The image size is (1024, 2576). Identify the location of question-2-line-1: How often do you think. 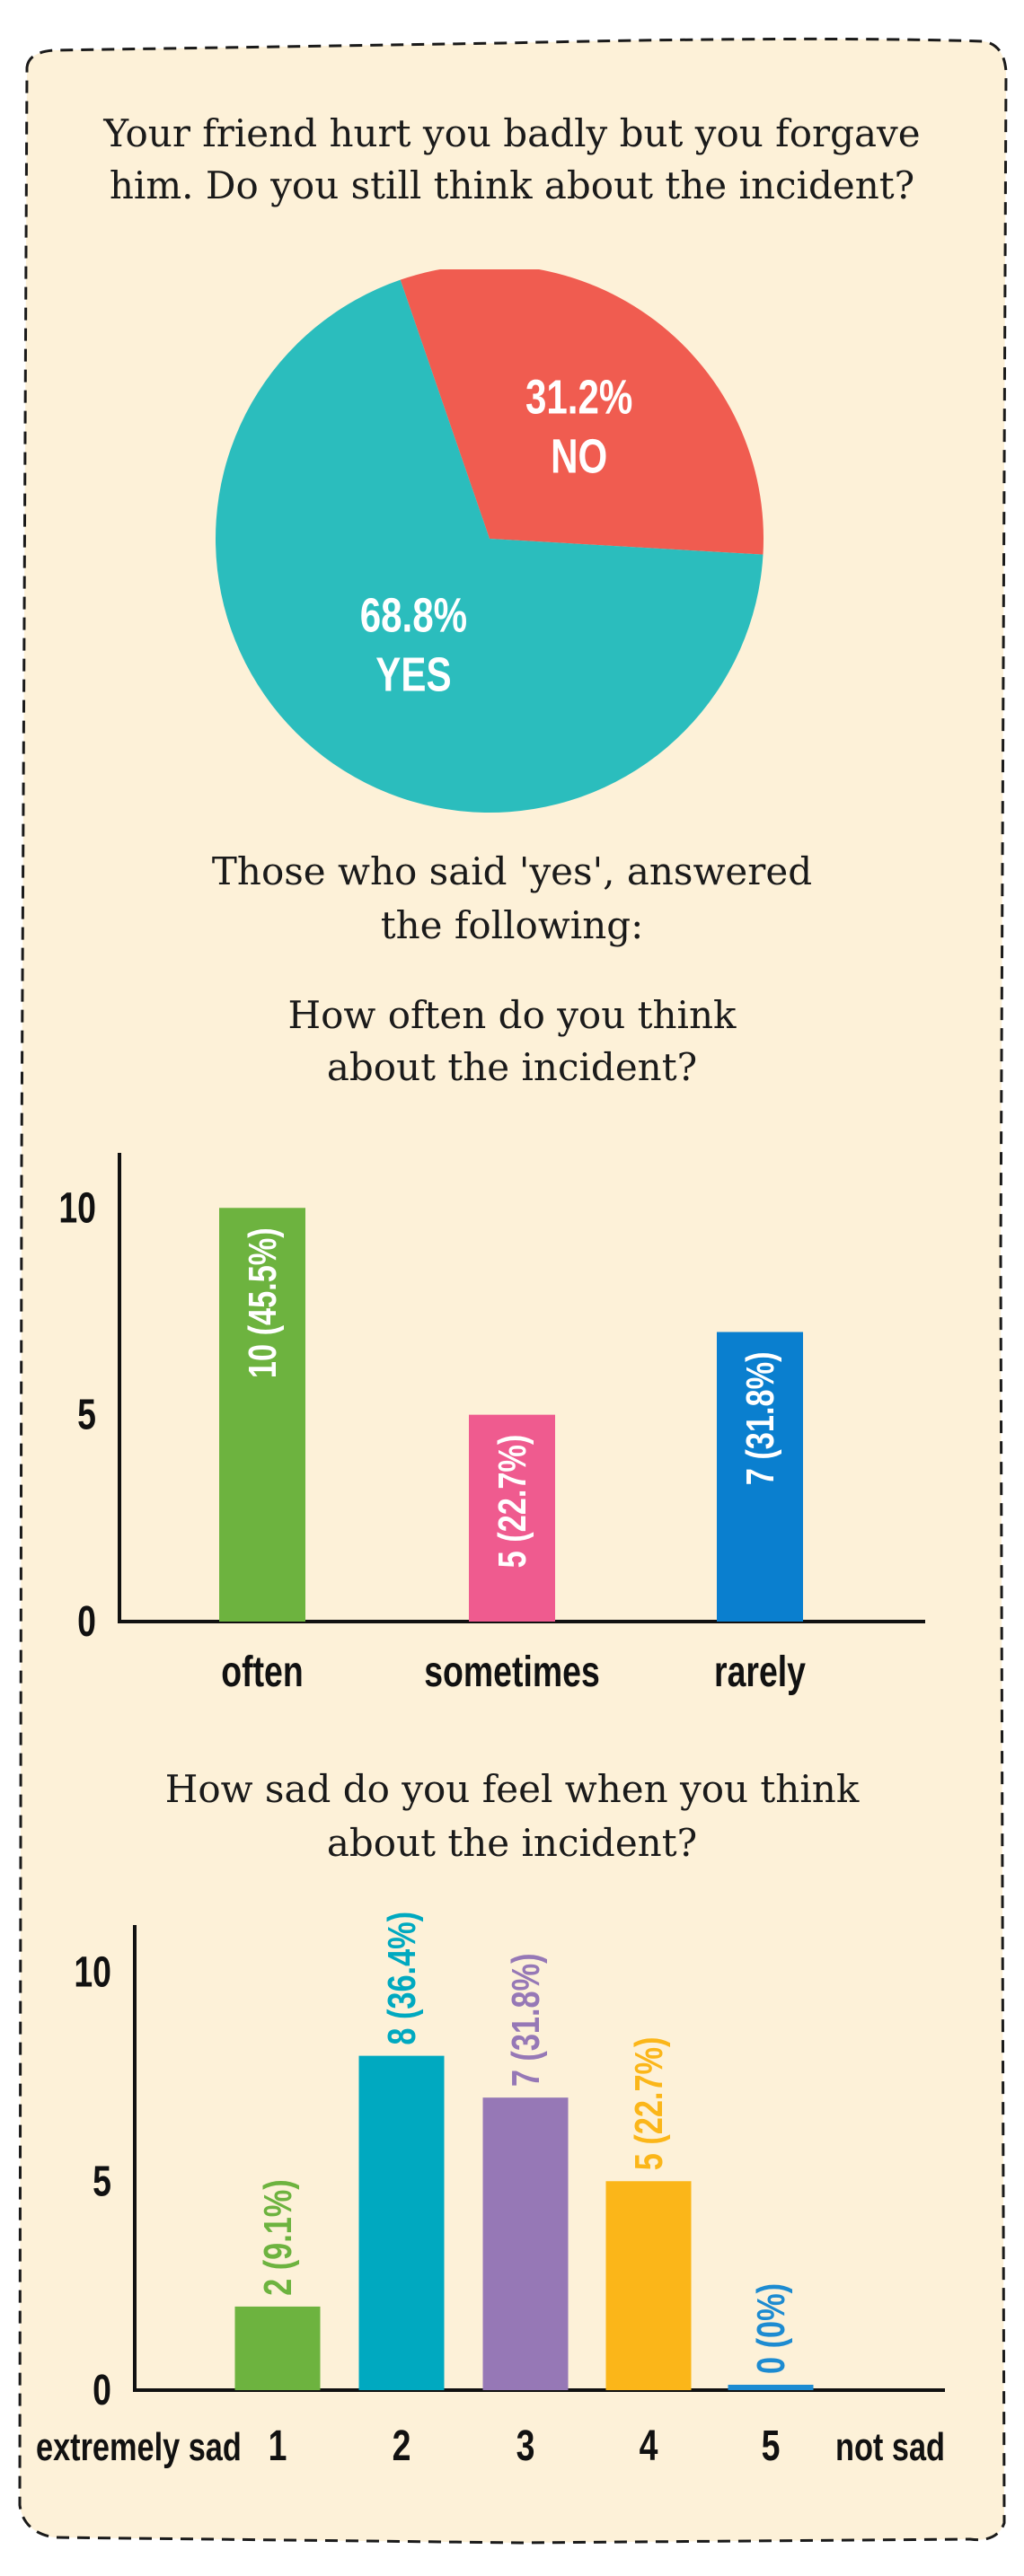
(512, 1015).